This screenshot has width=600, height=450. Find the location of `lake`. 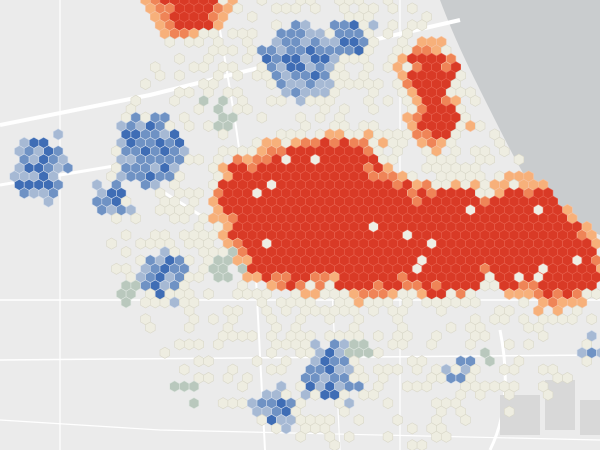

lake is located at coordinates (520, 117).